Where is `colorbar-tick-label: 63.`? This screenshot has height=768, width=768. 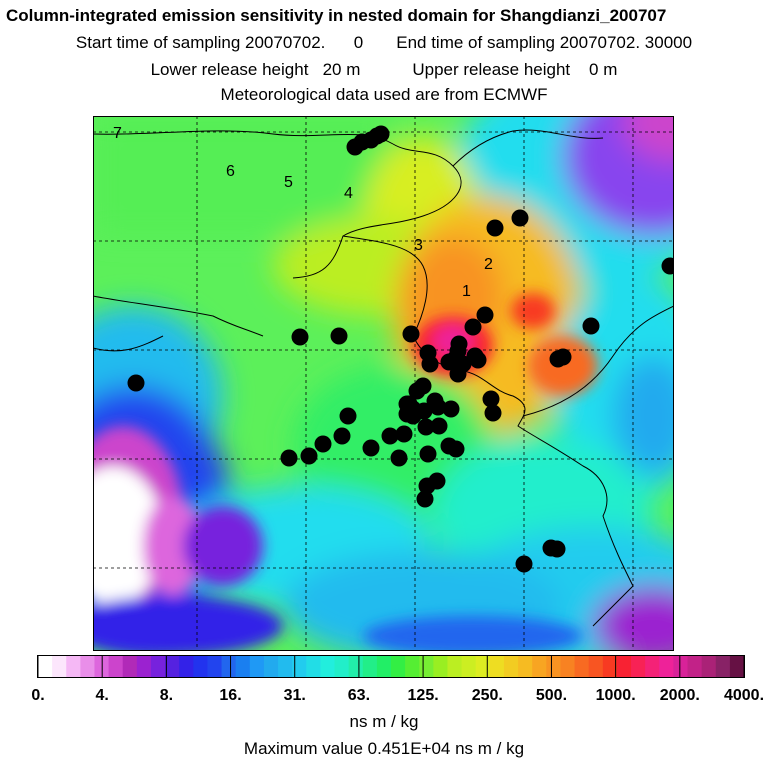
colorbar-tick-label: 63. is located at coordinates (359, 695).